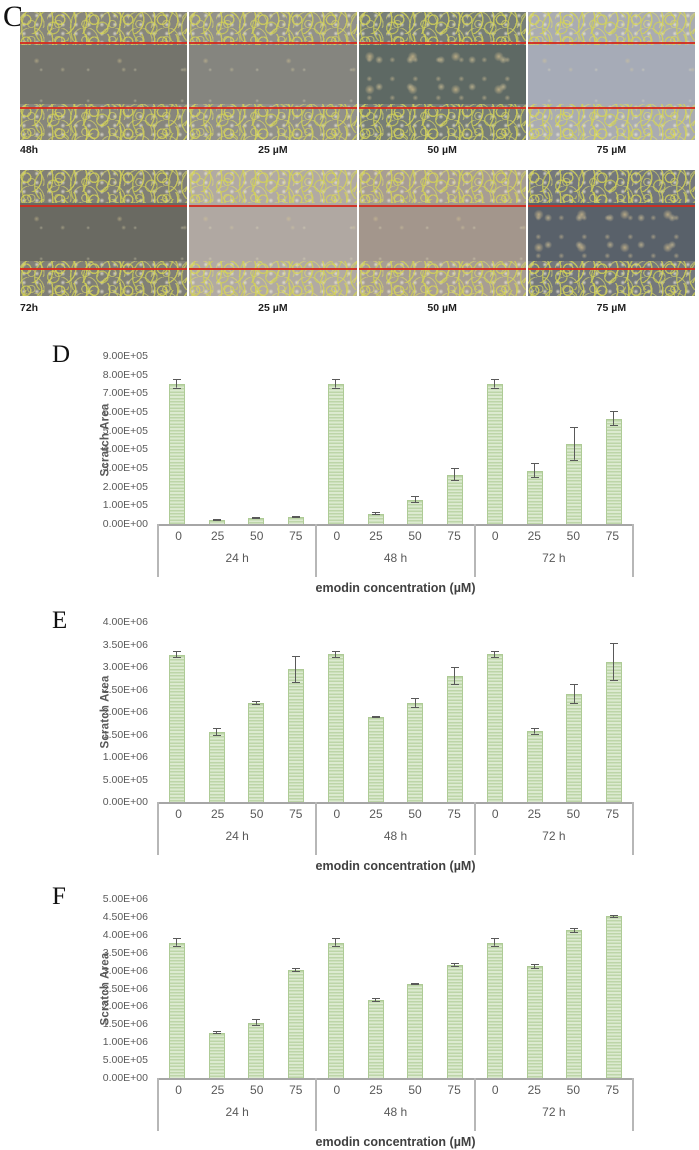 The height and width of the screenshot is (1150, 699). Describe the element at coordinates (394, 828) in the screenshot. I see `x-axis-group: 0 25 50 75 48 h` at that location.